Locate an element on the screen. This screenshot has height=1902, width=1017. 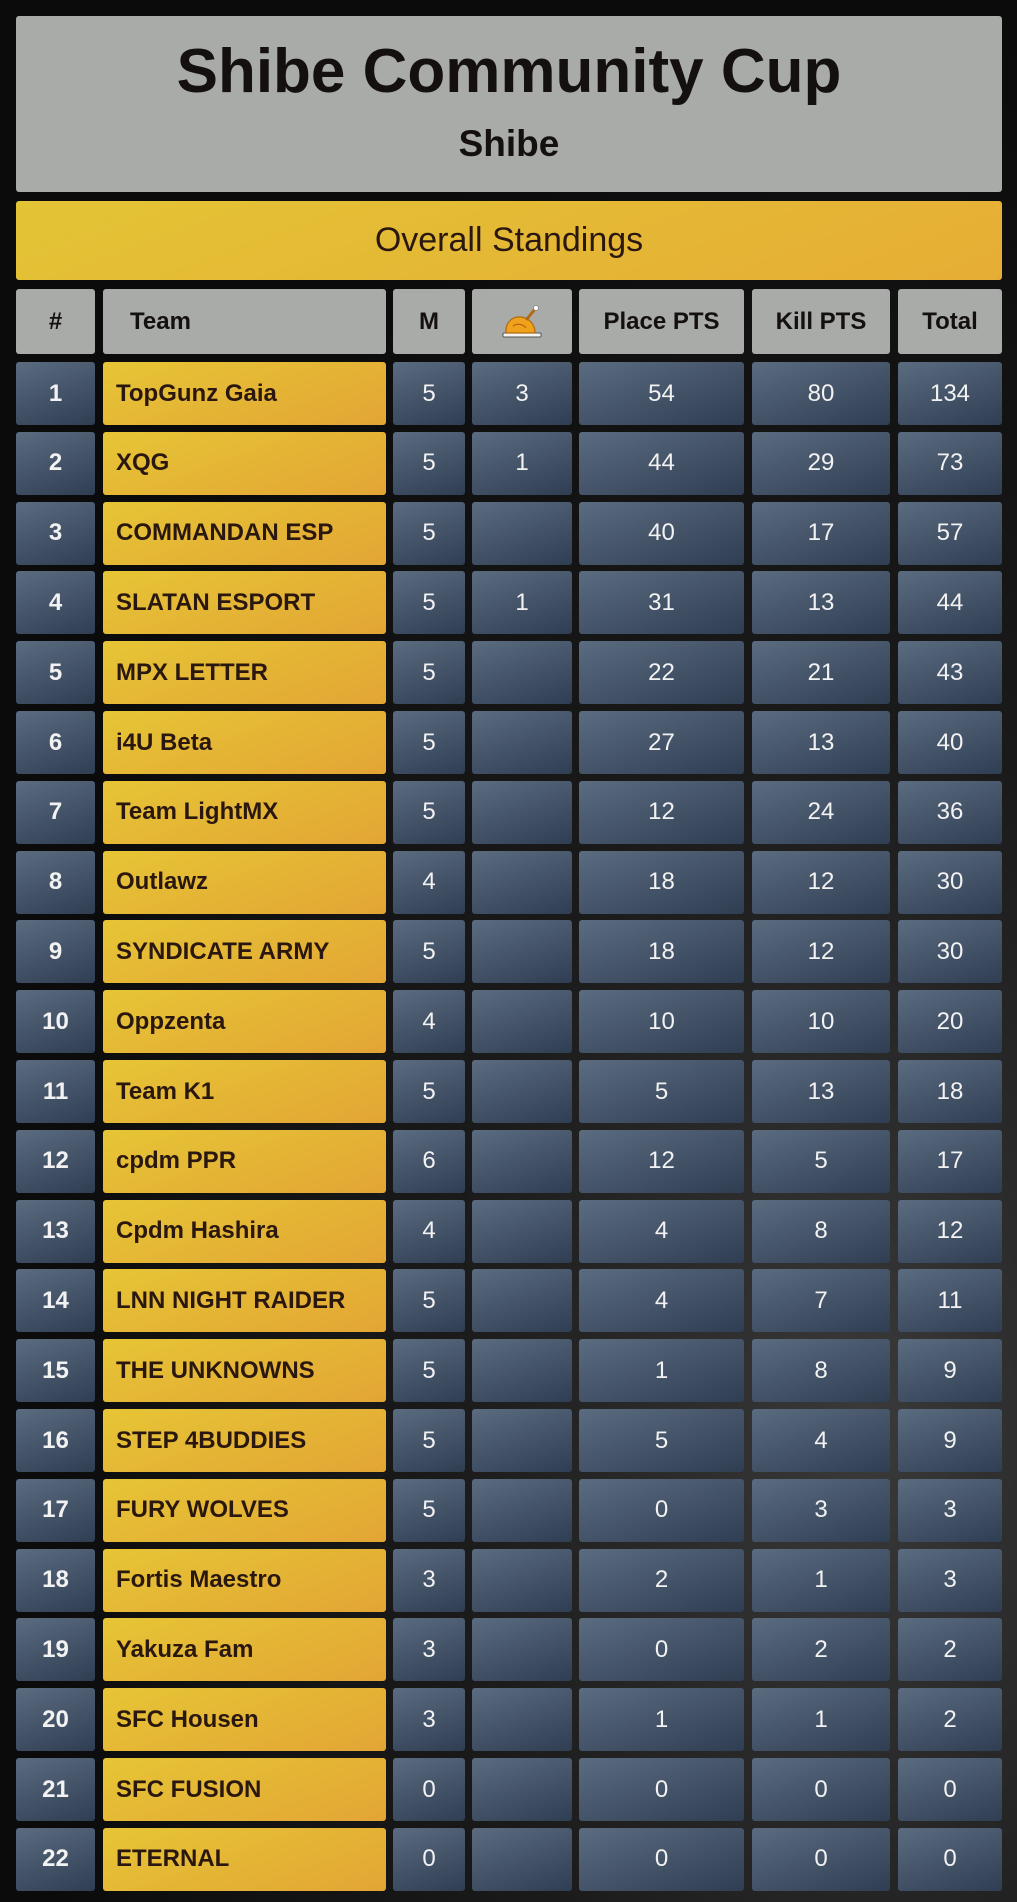
total-pts-cell: 43 is located at coordinates (950, 673).